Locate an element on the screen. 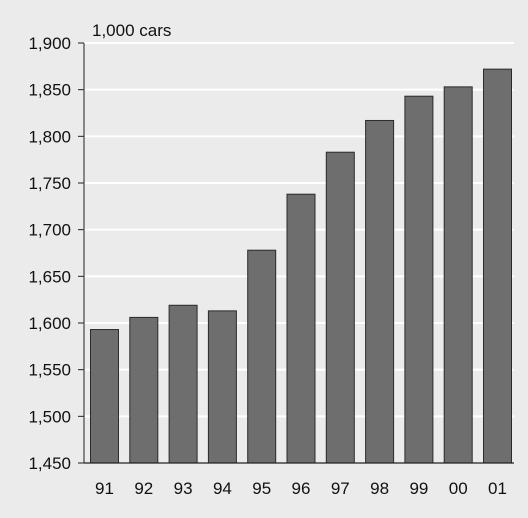 The image size is (528, 518). x-tick-labels: 91 92 93 94 95 96 97 98 99 00 01 is located at coordinates (301, 488).